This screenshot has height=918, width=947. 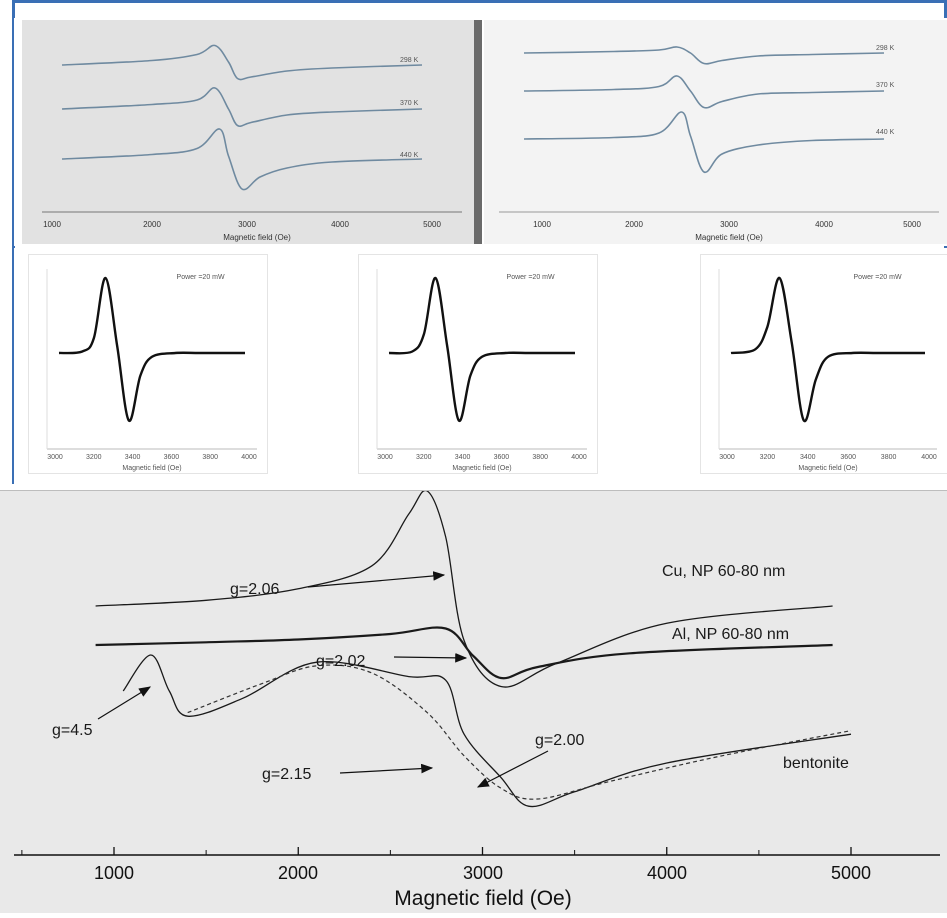 What do you see at coordinates (559, 740) in the screenshot?
I see `annotation-g200: g=2.00` at bounding box center [559, 740].